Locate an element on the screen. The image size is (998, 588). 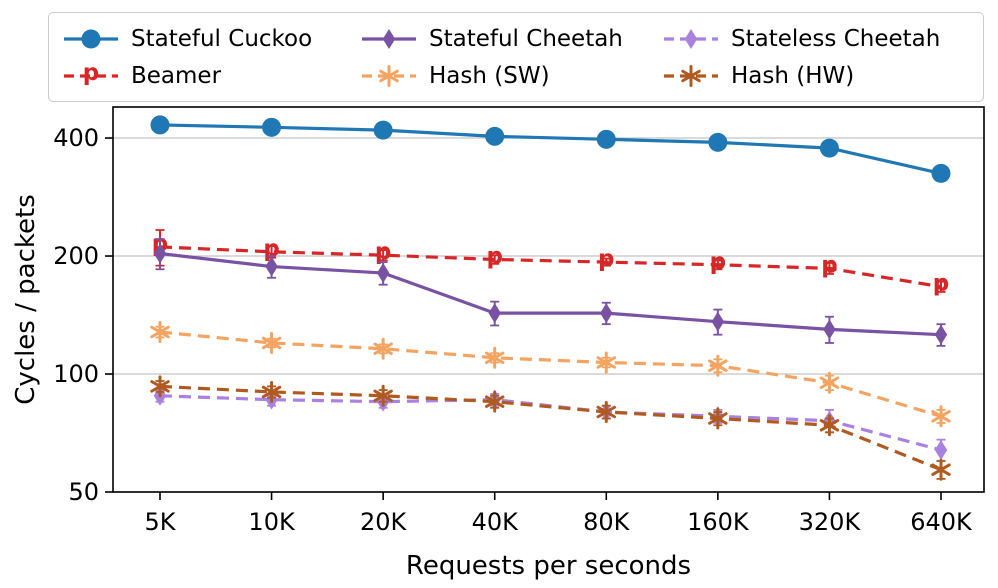
legend-label-stateless-cheetah: Stateless Cheetah is located at coordinates (836, 38).